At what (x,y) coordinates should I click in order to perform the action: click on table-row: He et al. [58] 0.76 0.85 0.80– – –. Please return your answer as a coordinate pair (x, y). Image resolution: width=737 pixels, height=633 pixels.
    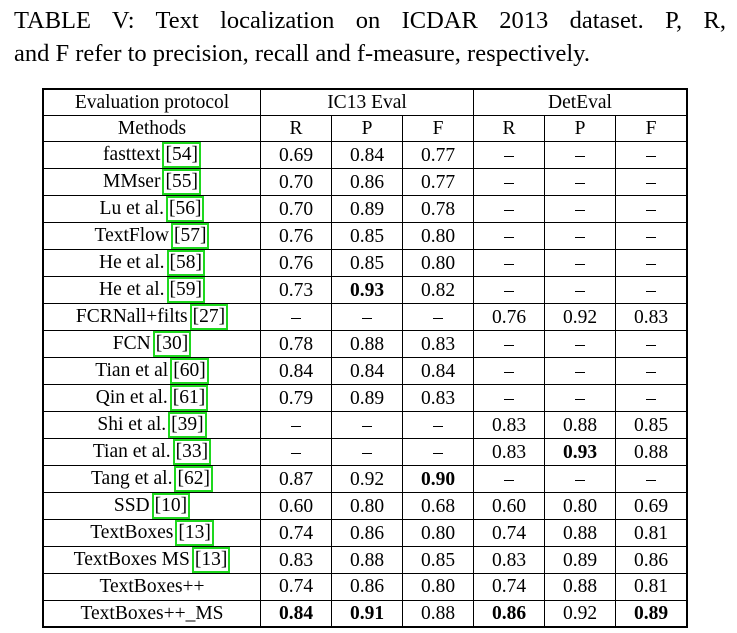
    Looking at the image, I should click on (365, 263).